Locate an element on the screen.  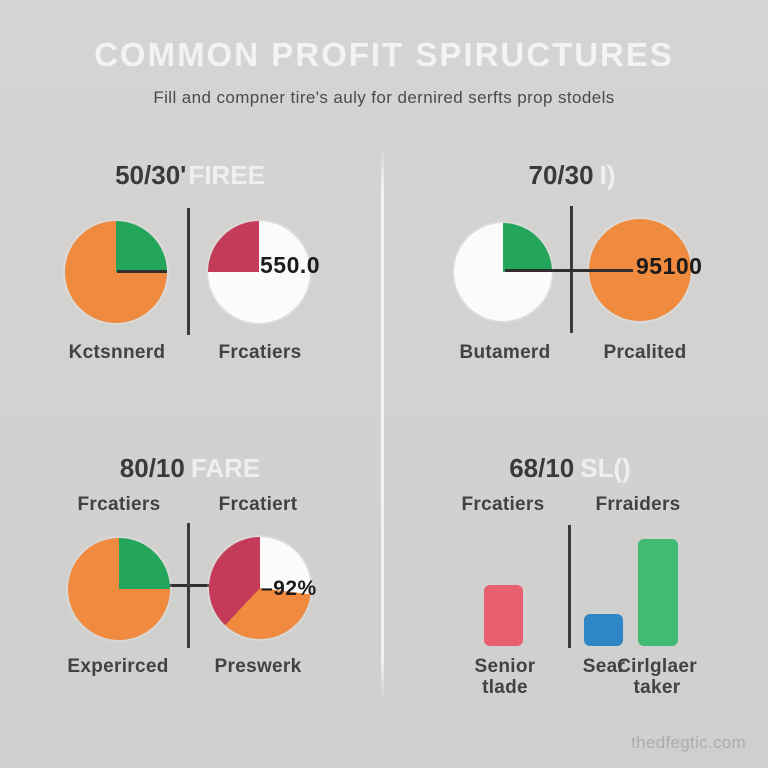
bar-sear is located at coordinates (603, 630).